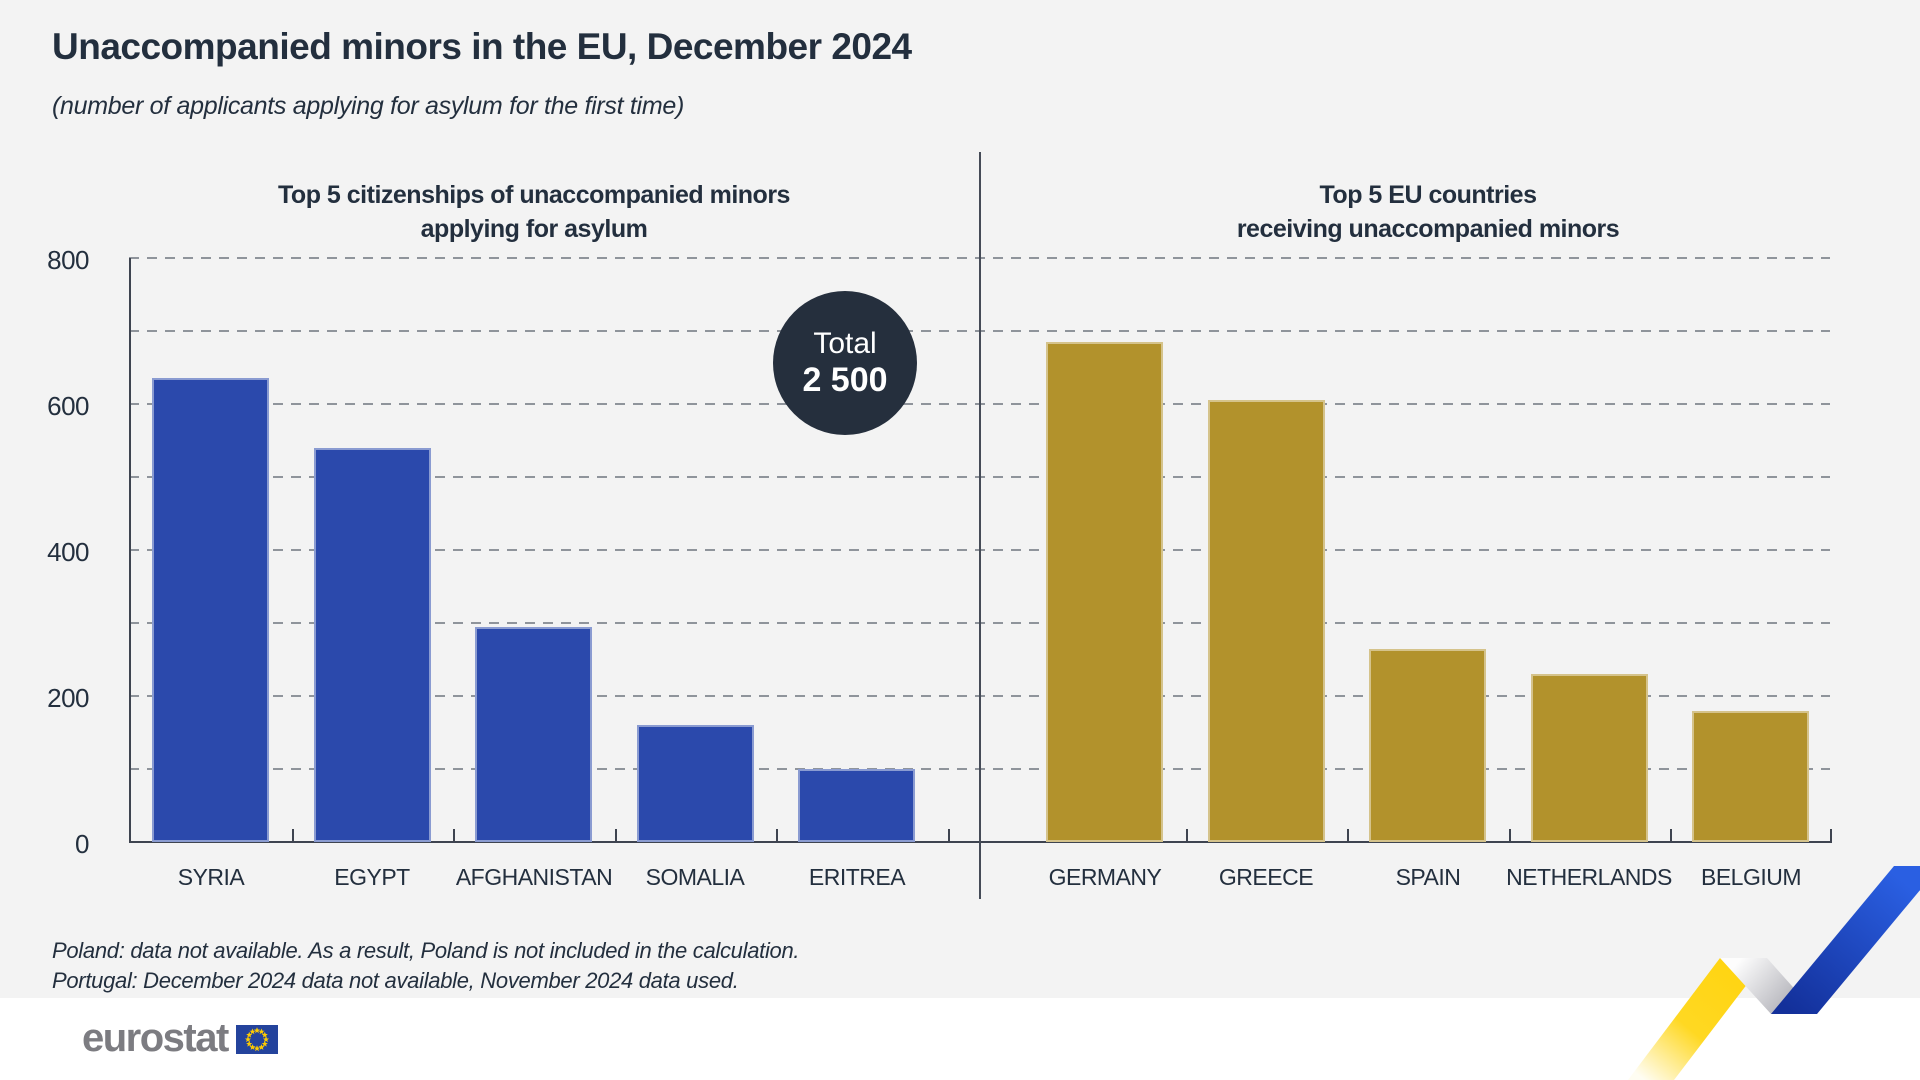  Describe the element at coordinates (1845, 940) in the screenshot. I see `ribbon-blue-band` at that location.